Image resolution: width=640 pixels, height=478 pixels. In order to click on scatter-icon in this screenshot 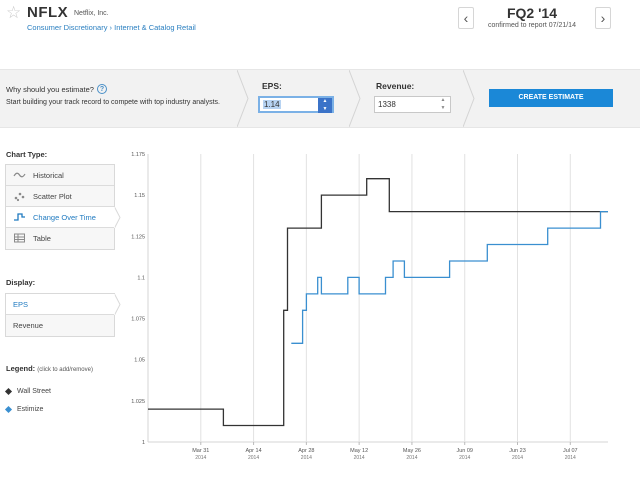, I will do `click(19, 197)`.